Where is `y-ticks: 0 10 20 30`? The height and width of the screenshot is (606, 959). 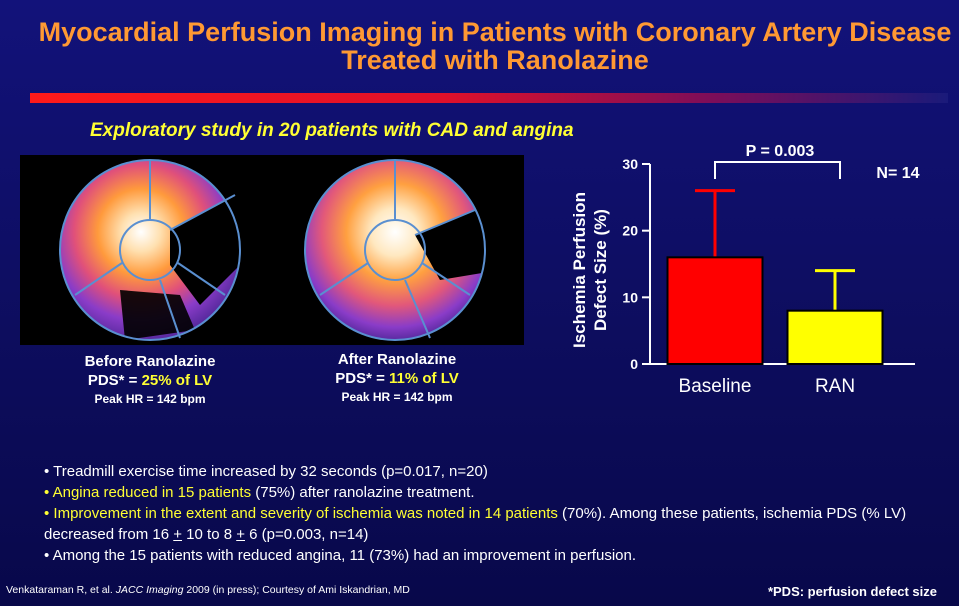
y-ticks: 0 10 20 30 is located at coordinates (636, 264).